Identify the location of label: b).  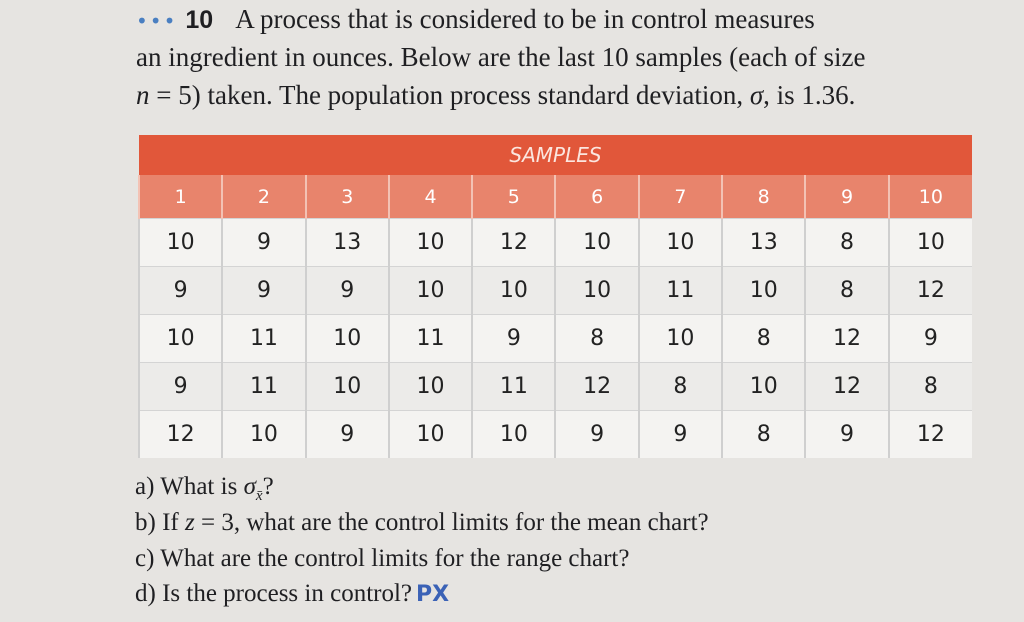
(145, 522).